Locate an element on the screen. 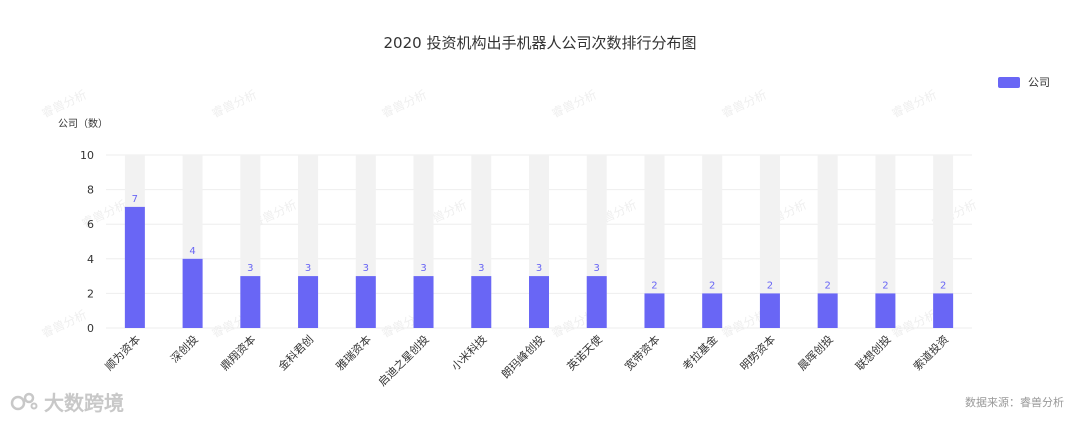  data-label: 7 is located at coordinates (135, 199).